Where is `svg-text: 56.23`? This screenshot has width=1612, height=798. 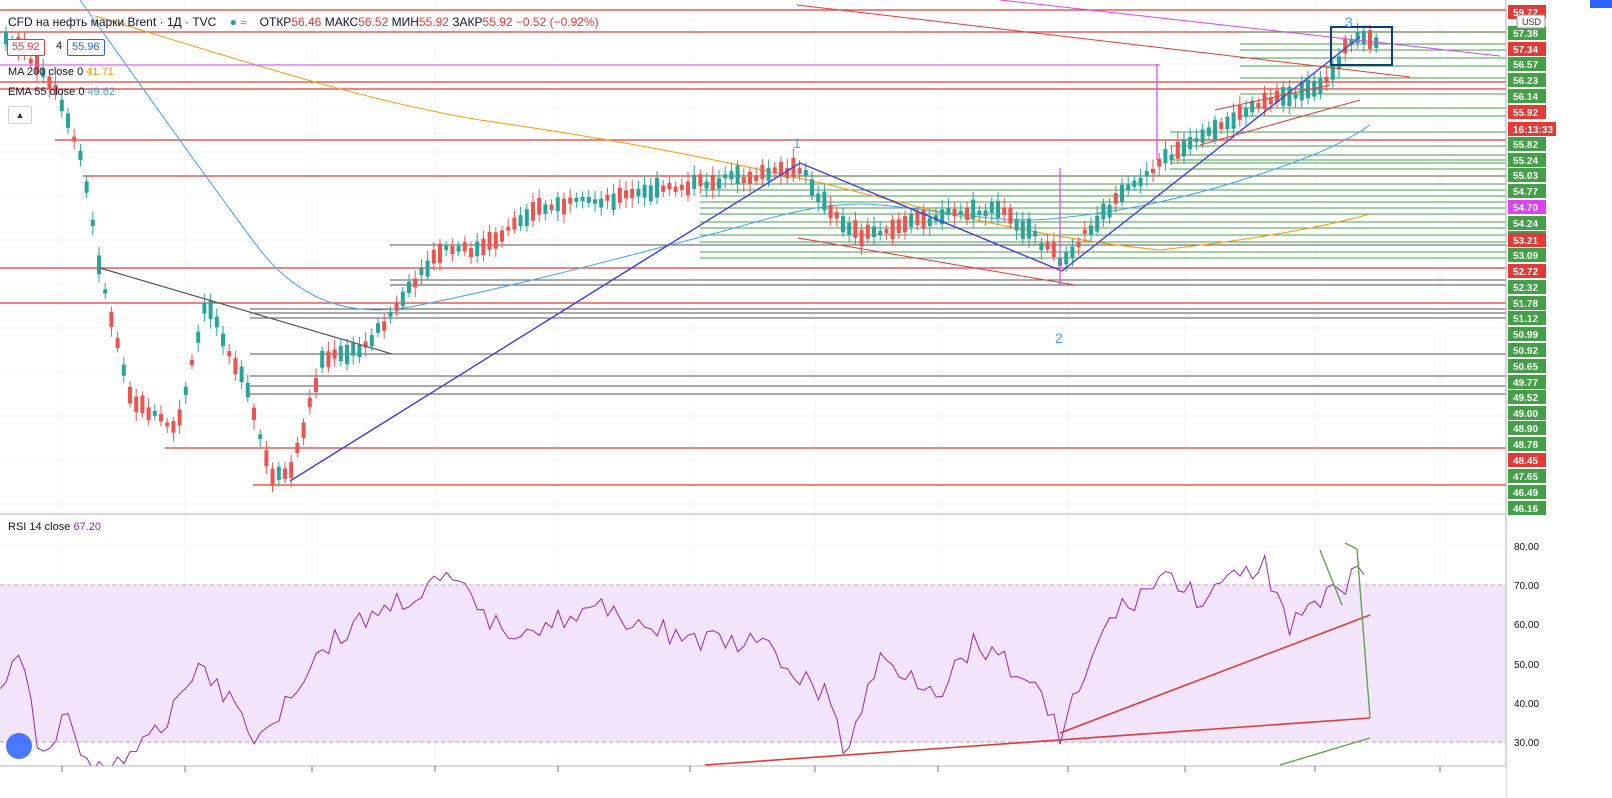
svg-text: 56.23 is located at coordinates (1525, 81).